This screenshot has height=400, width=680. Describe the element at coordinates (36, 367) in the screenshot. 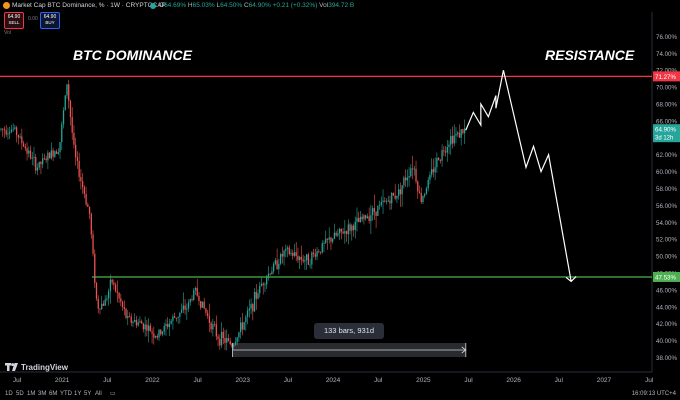

I see `tradingview-logo: TradingView` at that location.